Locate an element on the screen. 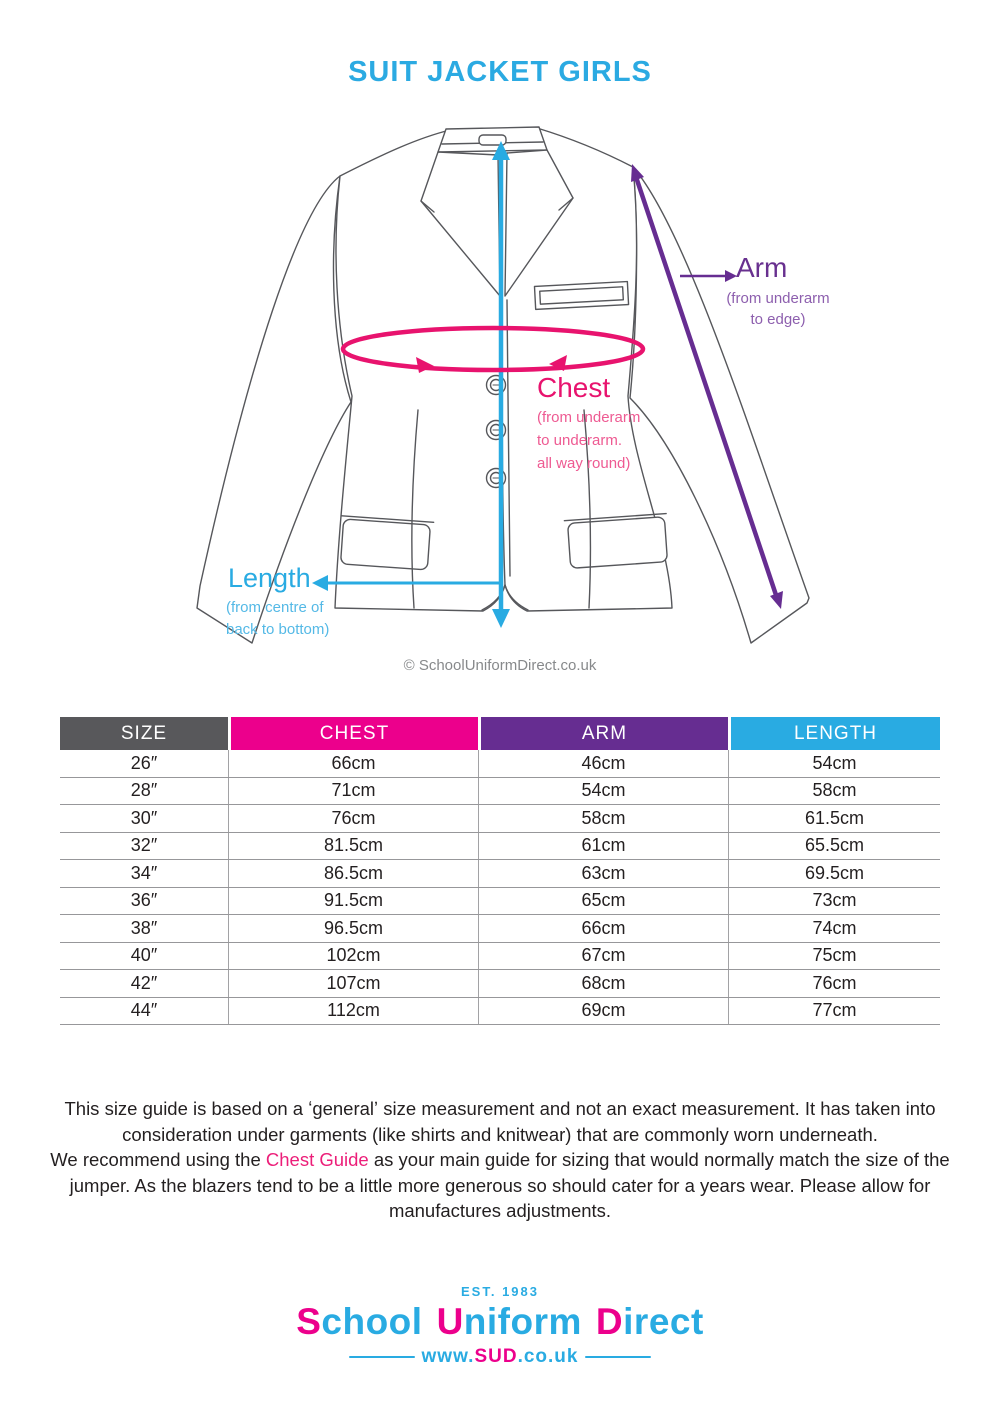 The width and height of the screenshot is (1000, 1414). header-size: SIZE is located at coordinates (144, 733).